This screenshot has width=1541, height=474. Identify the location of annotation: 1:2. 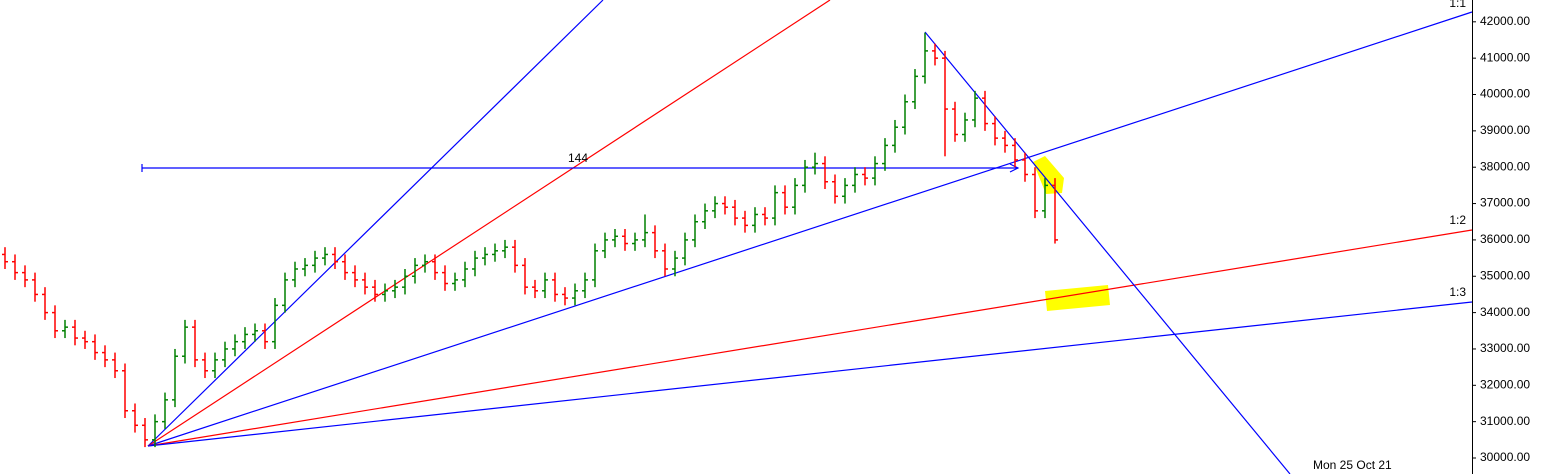
(1457, 220).